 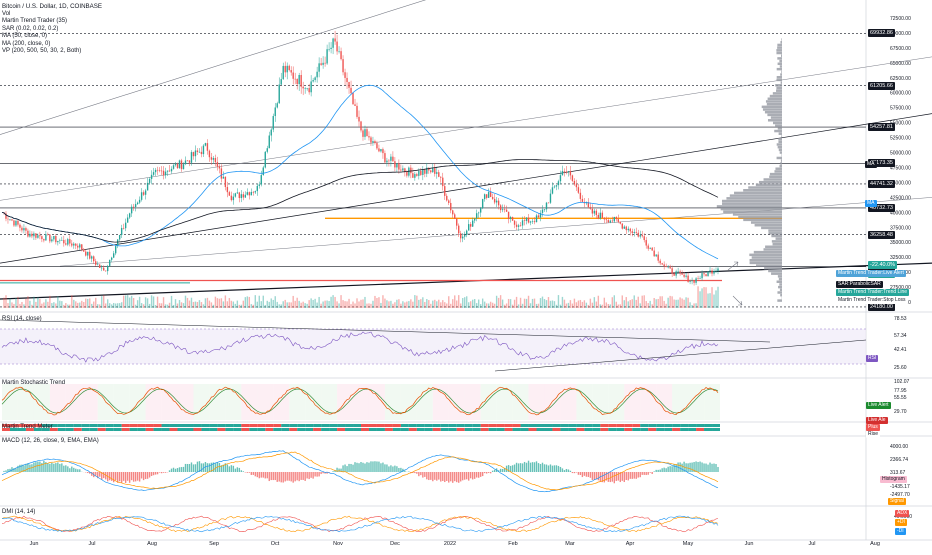 What do you see at coordinates (360, 524) in the screenshot?
I see `dmi-line` at bounding box center [360, 524].